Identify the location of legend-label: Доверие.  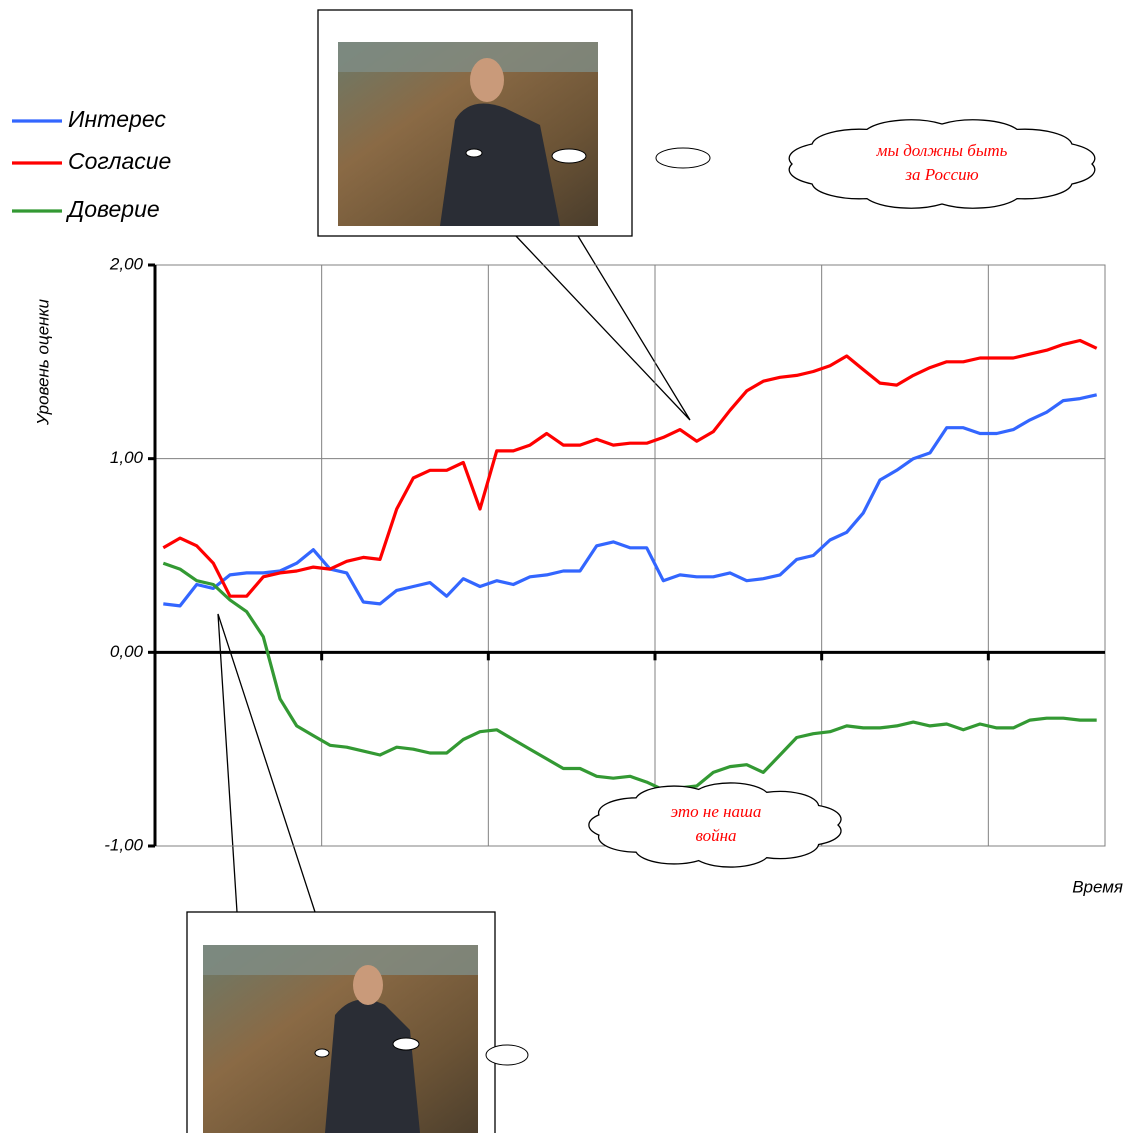
(112, 209).